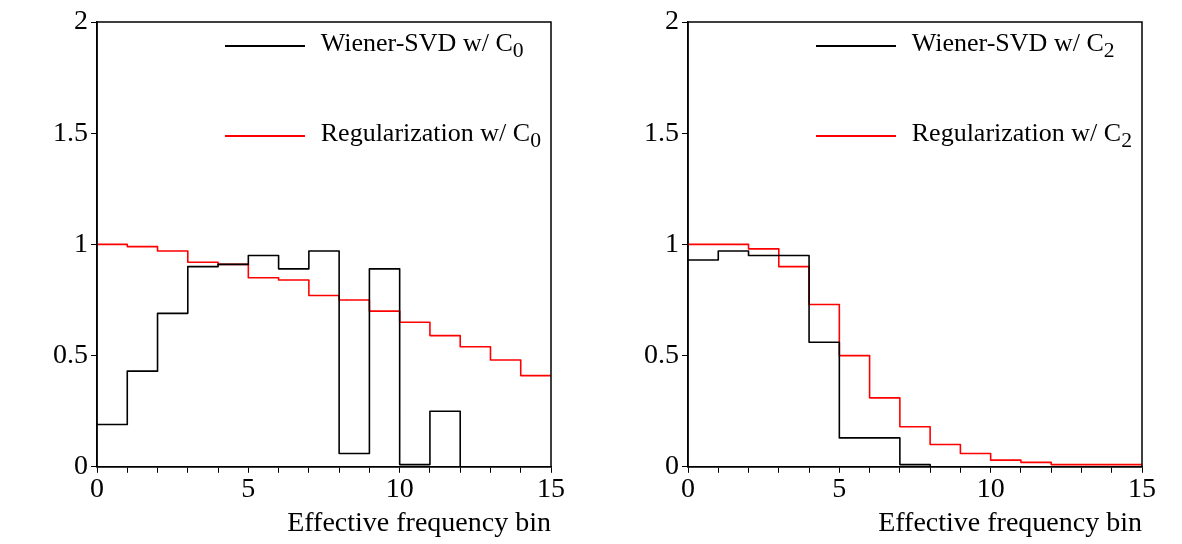 This screenshot has width=1182, height=544. I want to click on legend-label: Regularization w/ C$_{2}$, so click(1021, 136).